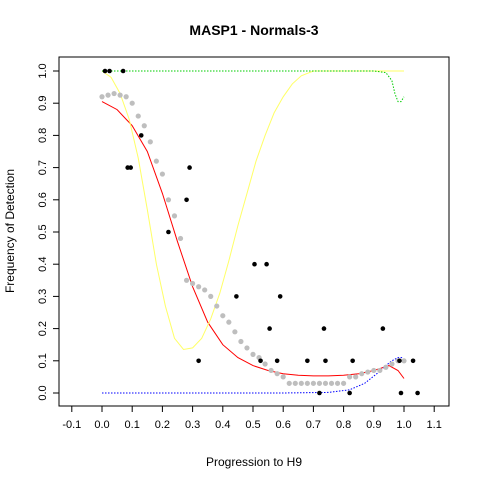 This screenshot has height=480, width=480. What do you see at coordinates (343, 425) in the screenshot?
I see `x-tick-label: 0.8` at bounding box center [343, 425].